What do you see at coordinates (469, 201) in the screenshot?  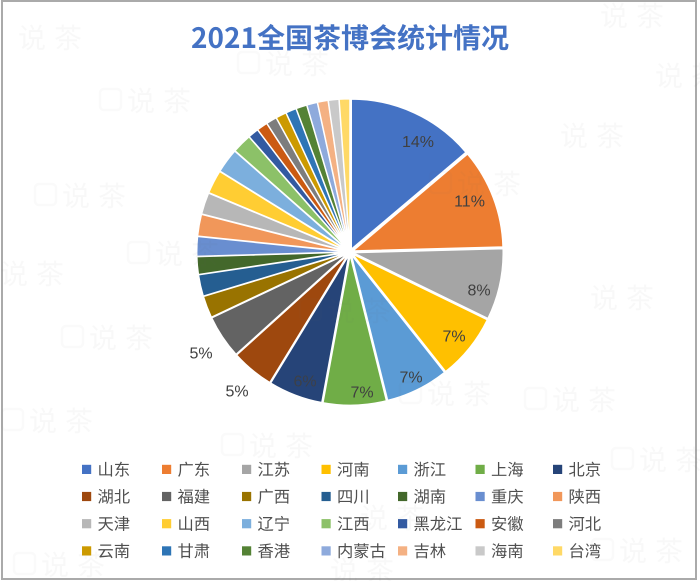 I see `svg-text: 11%` at bounding box center [469, 201].